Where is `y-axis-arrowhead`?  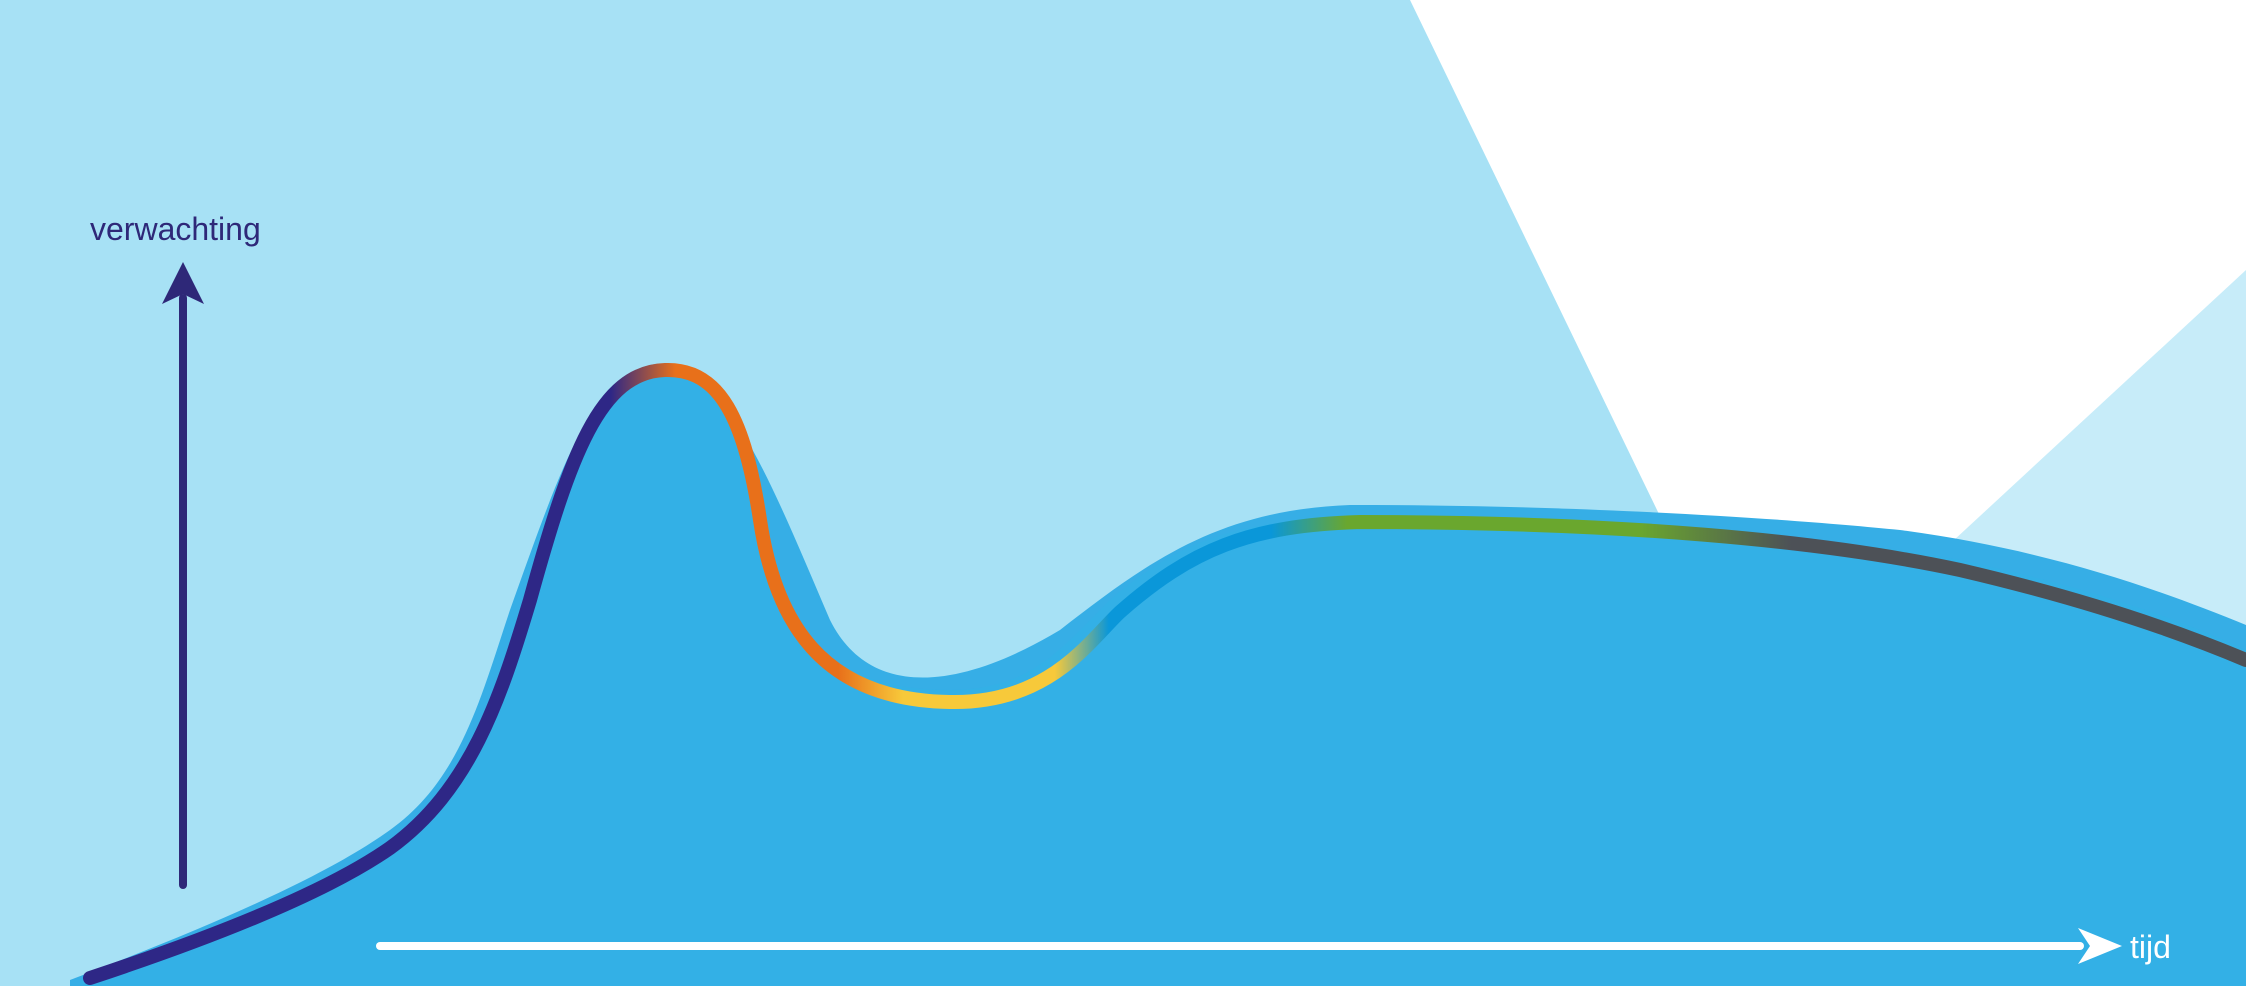
y-axis-arrowhead is located at coordinates (183, 283).